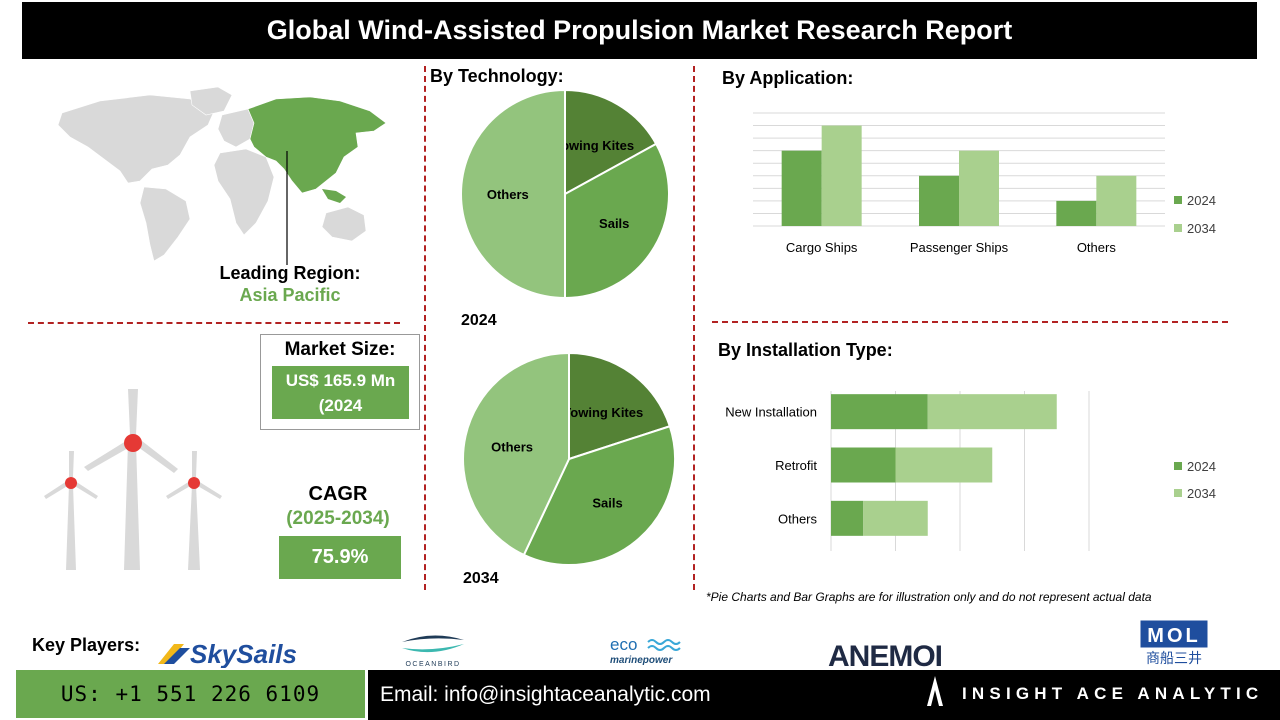 The image size is (1280, 720). What do you see at coordinates (935, 691) in the screenshot?
I see `brand-logo-icon: A` at bounding box center [935, 691].